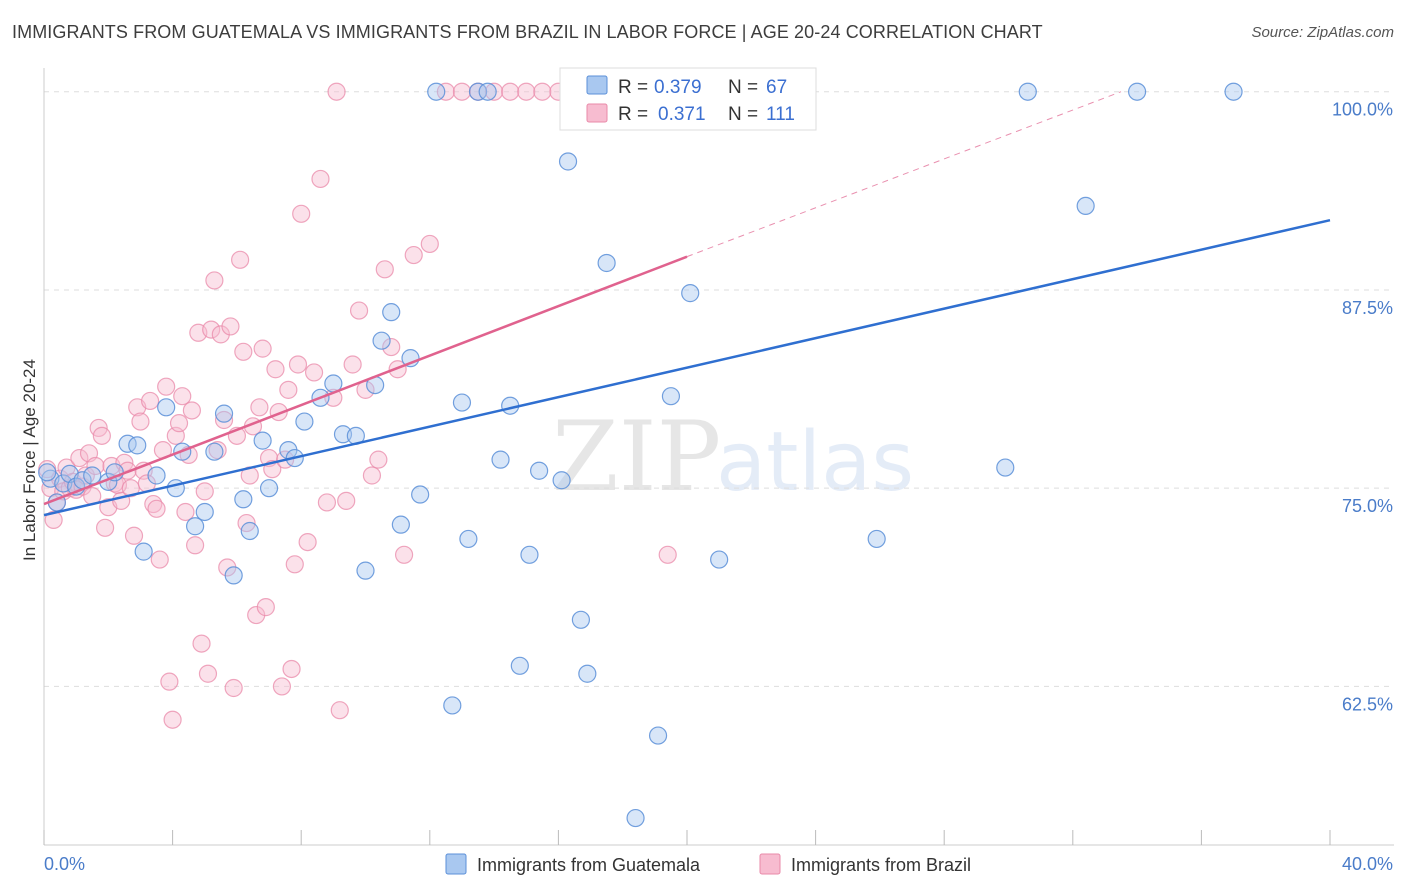 The height and width of the screenshot is (892, 1406). Describe the element at coordinates (743, 87) in the screenshot. I see `stats-n-label-1: N =` at that location.